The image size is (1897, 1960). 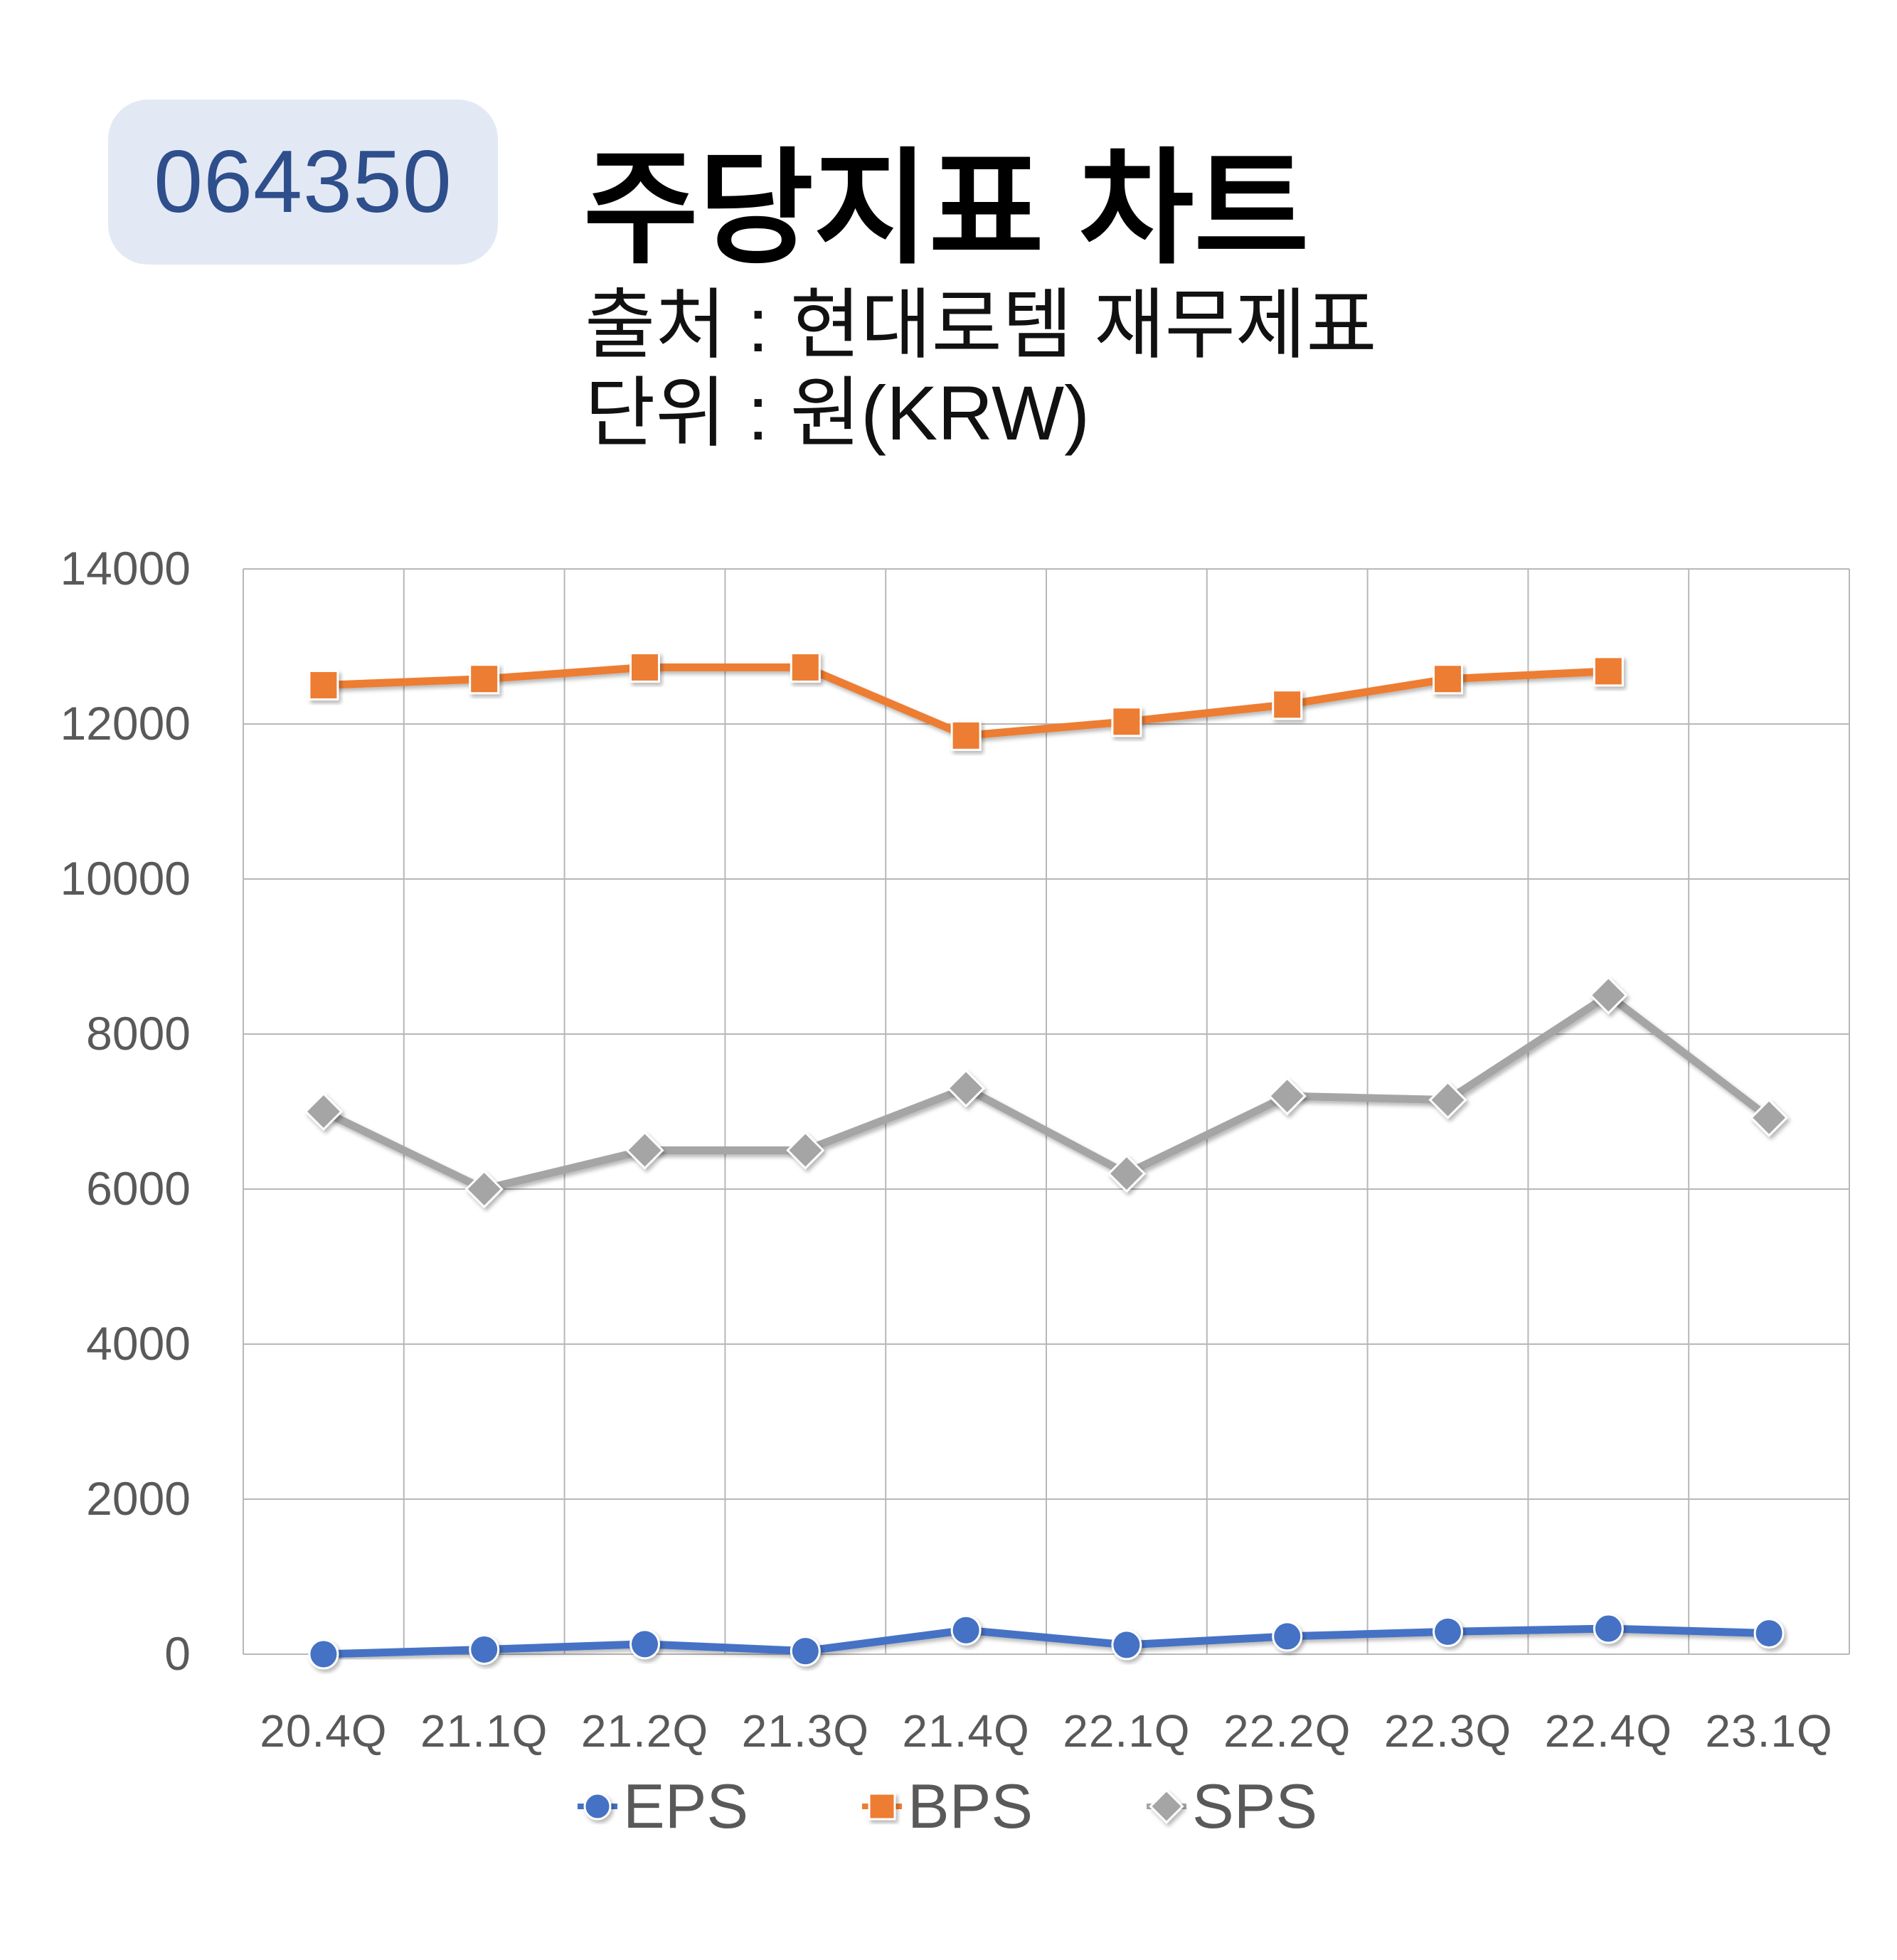 What do you see at coordinates (178, 1653) in the screenshot?
I see `y-tick-label: 0` at bounding box center [178, 1653].